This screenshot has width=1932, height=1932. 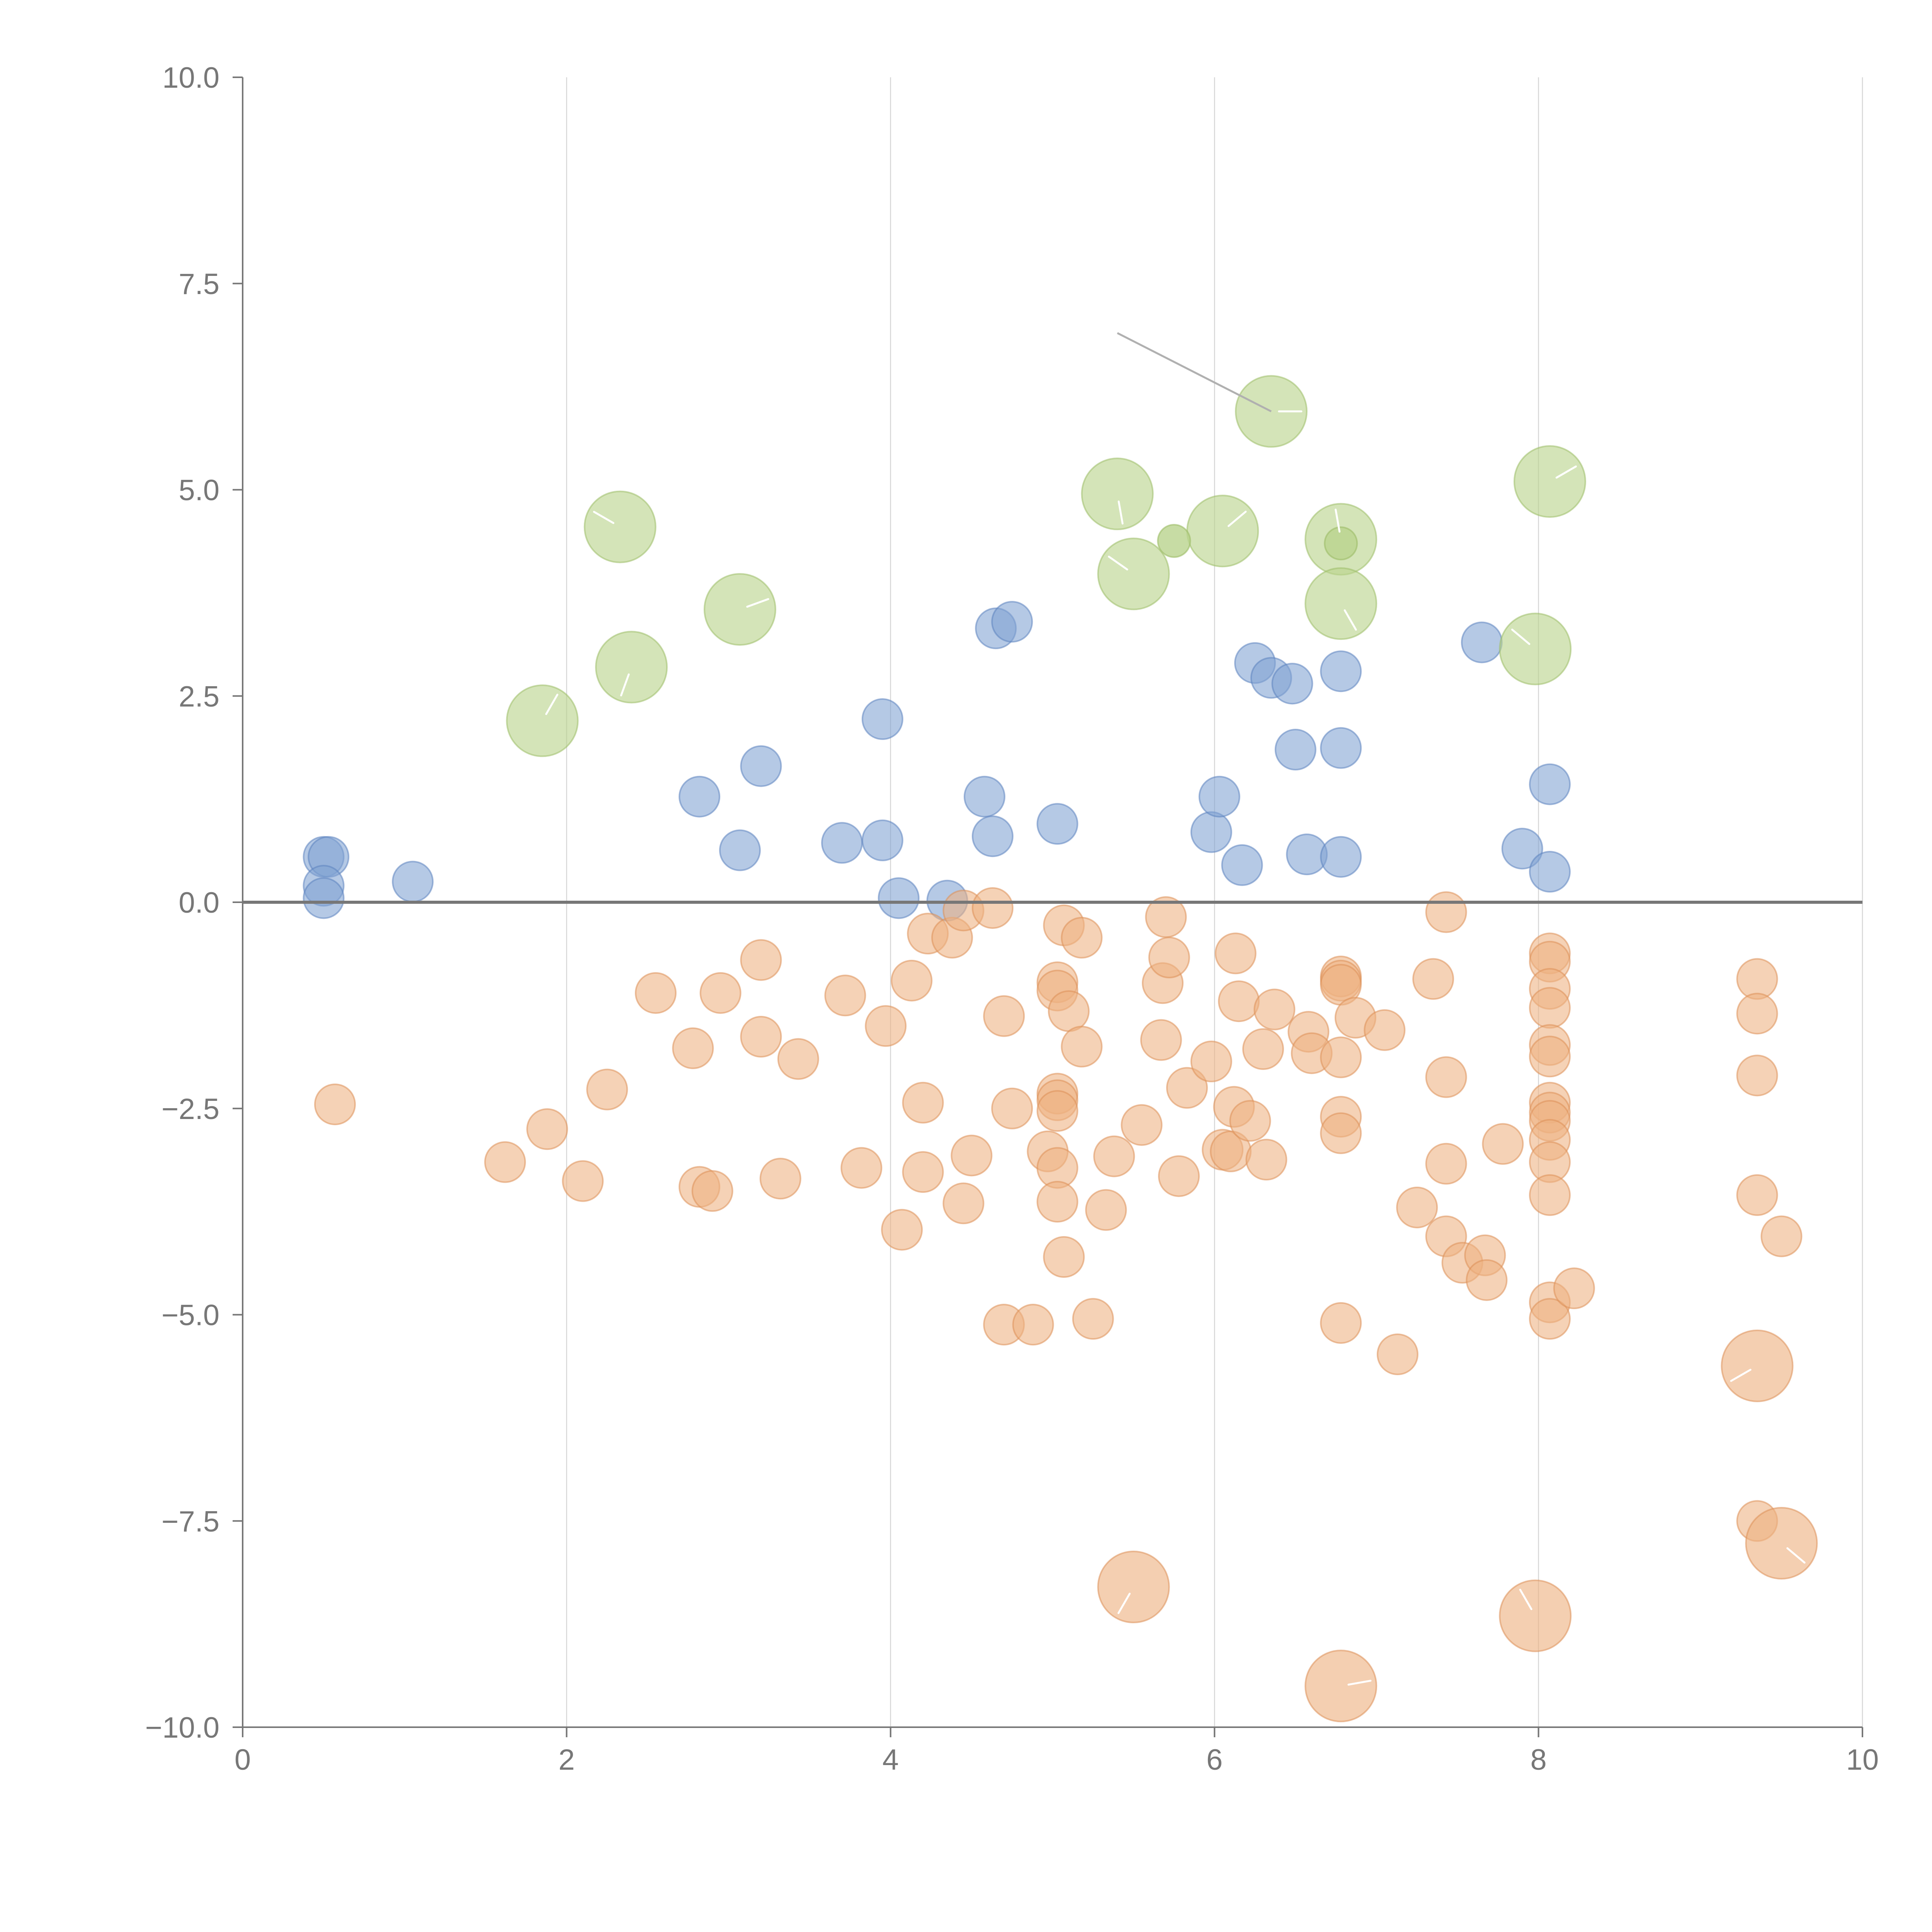 I want to click on x-tick-label-4: 8, so click(x=1538, y=1759).